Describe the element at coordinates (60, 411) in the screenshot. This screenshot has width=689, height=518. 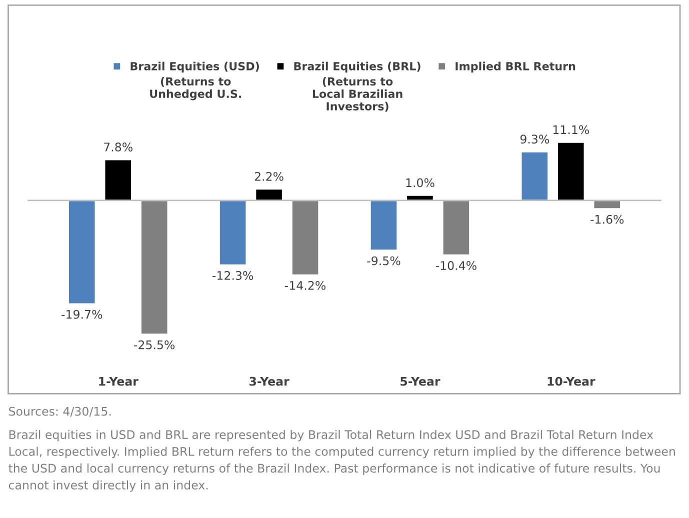
I see `source-note: Sources: 4/30/15.` at that location.